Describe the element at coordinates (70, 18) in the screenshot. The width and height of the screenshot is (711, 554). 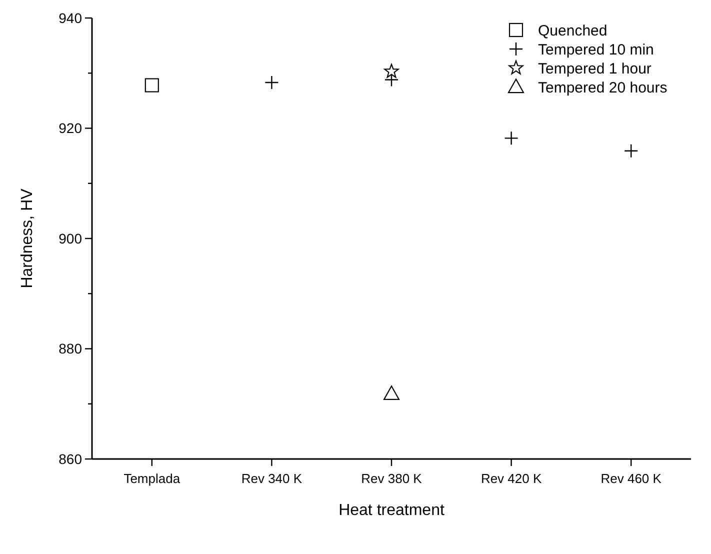
I see `y-tick-label: 940` at that location.